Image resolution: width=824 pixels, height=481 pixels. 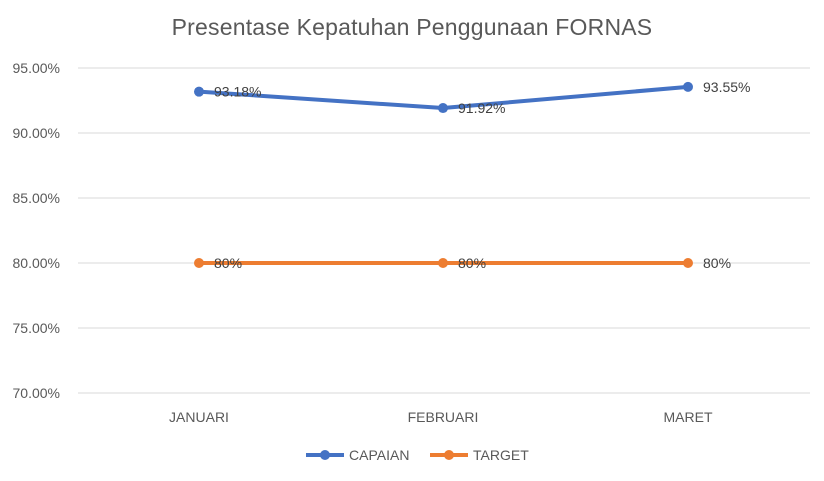 What do you see at coordinates (379, 455) in the screenshot?
I see `legend-label: CAPAIAN` at bounding box center [379, 455].